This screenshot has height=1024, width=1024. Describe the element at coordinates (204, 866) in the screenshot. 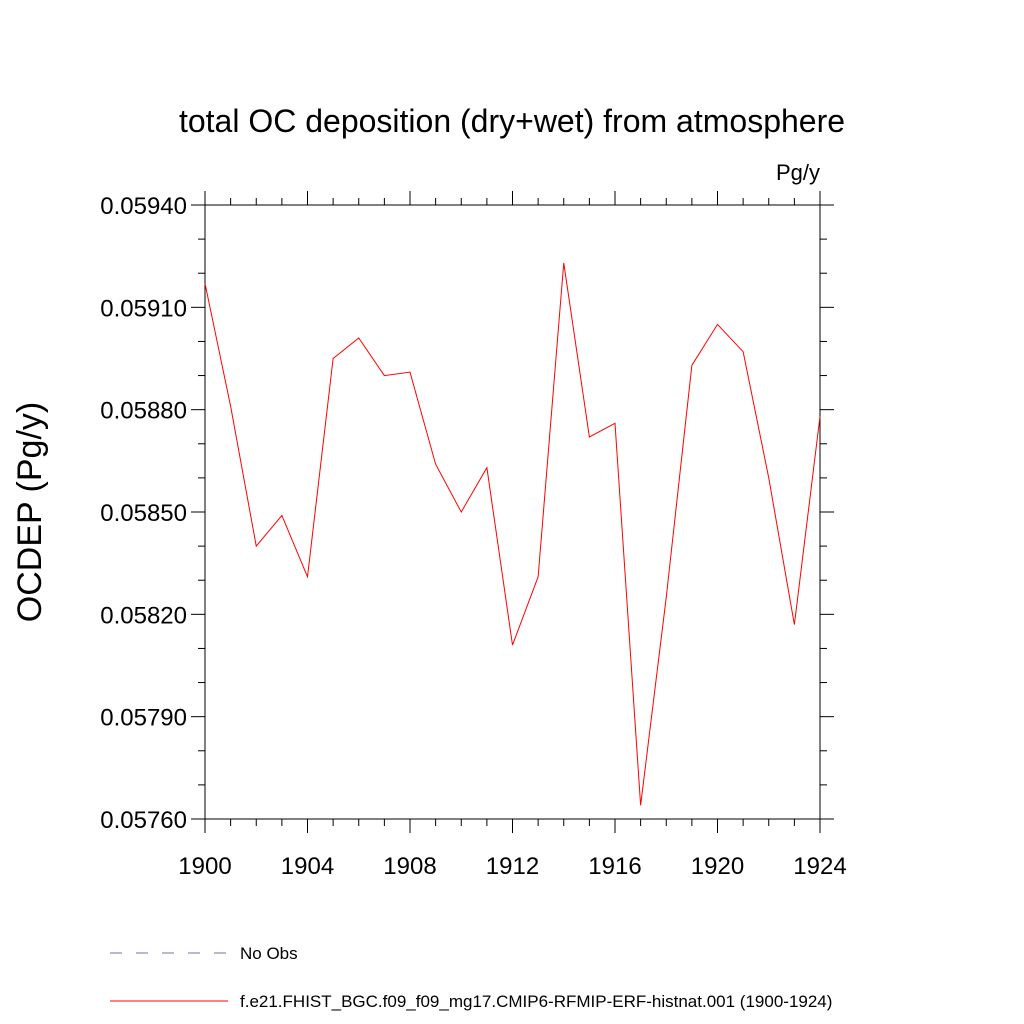

I see `x-tick-label: 1900` at that location.